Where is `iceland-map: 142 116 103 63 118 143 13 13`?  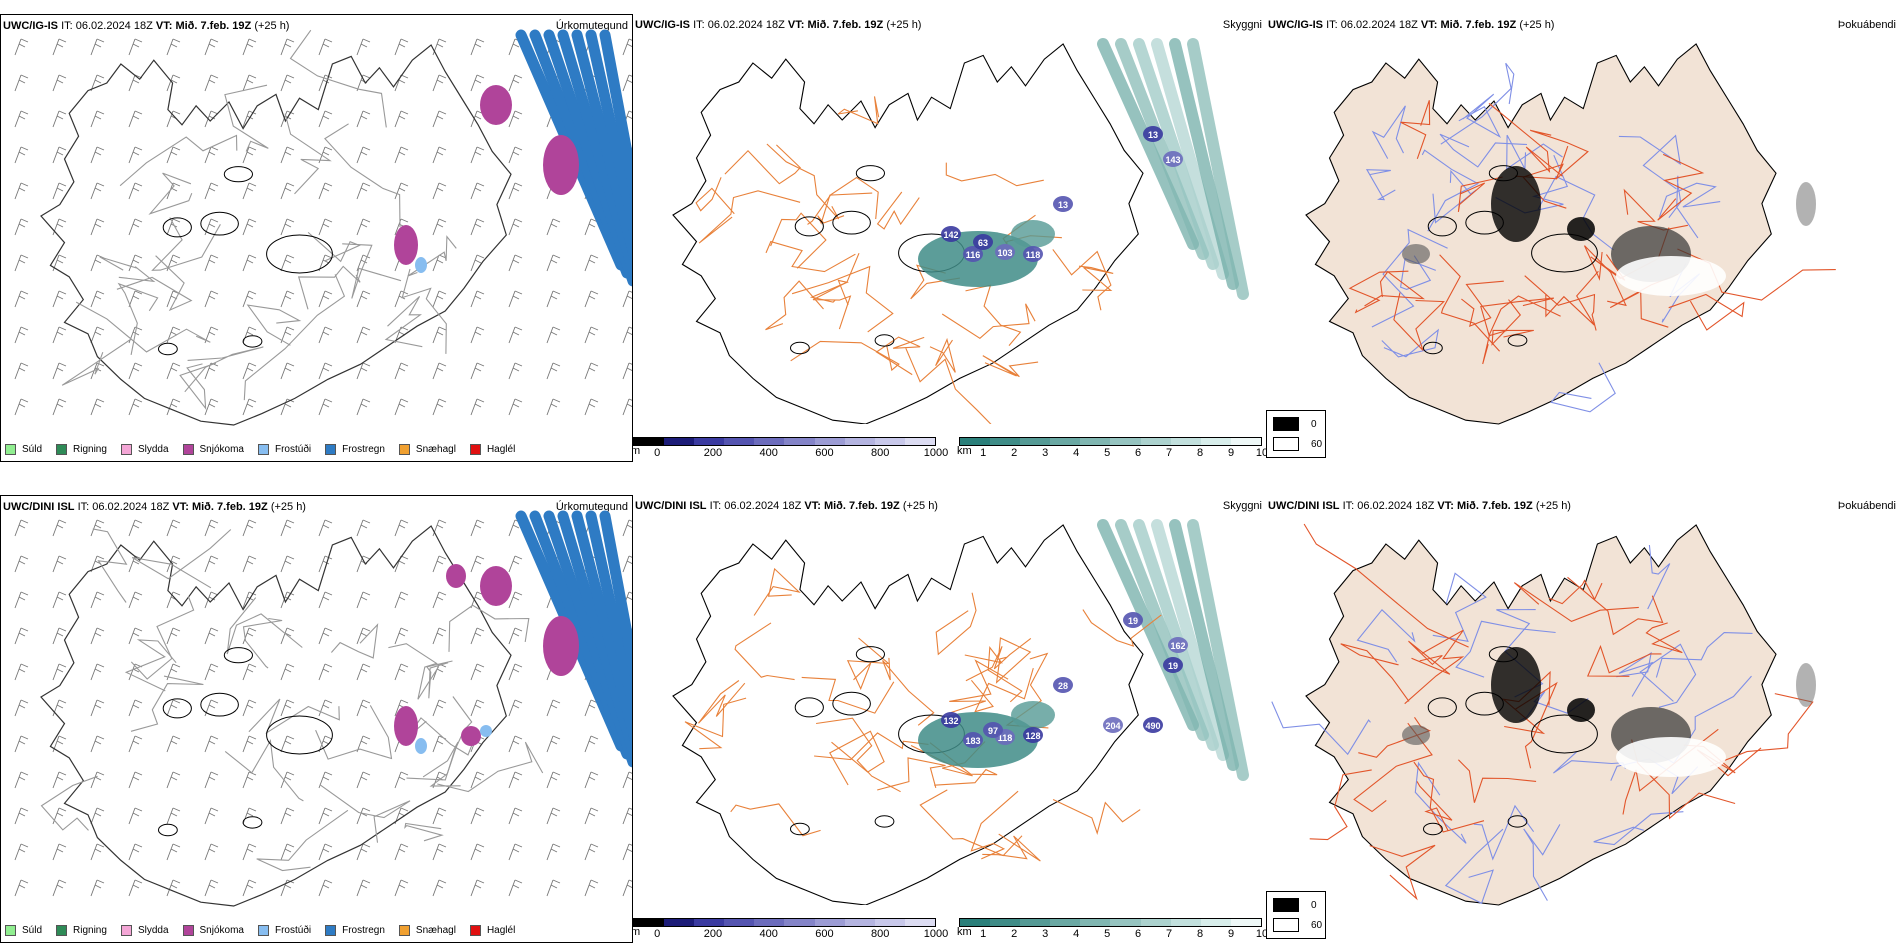
iceland-map: 142 116 103 63 118 143 13 13 is located at coordinates (960, 231).